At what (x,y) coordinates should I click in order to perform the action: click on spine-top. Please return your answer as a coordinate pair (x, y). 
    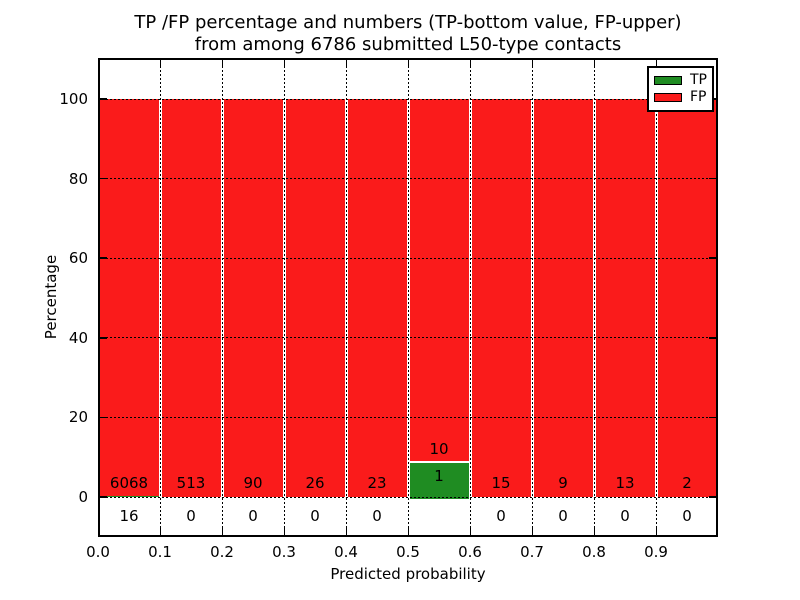
    Looking at the image, I should click on (408, 59).